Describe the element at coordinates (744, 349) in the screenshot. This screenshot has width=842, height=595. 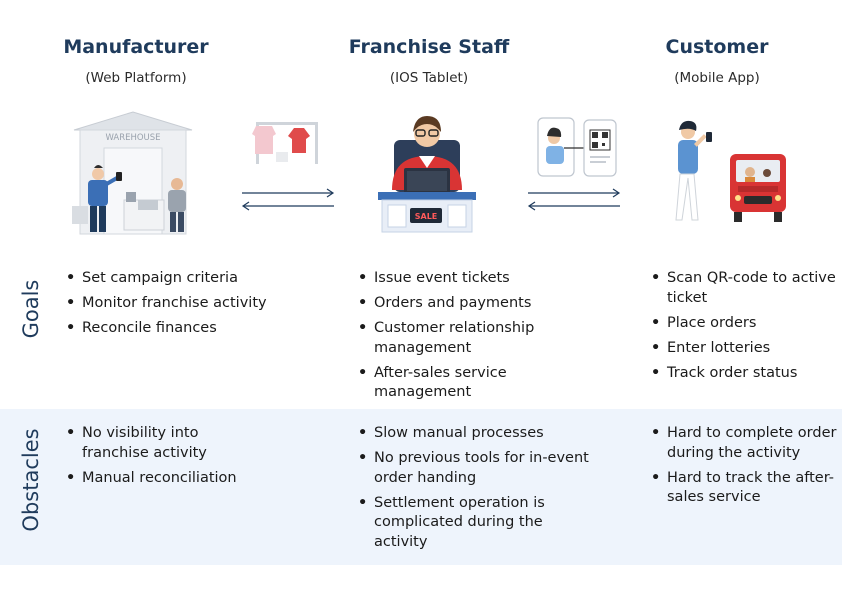
I see `goal-item: Enter lotteries` at that location.